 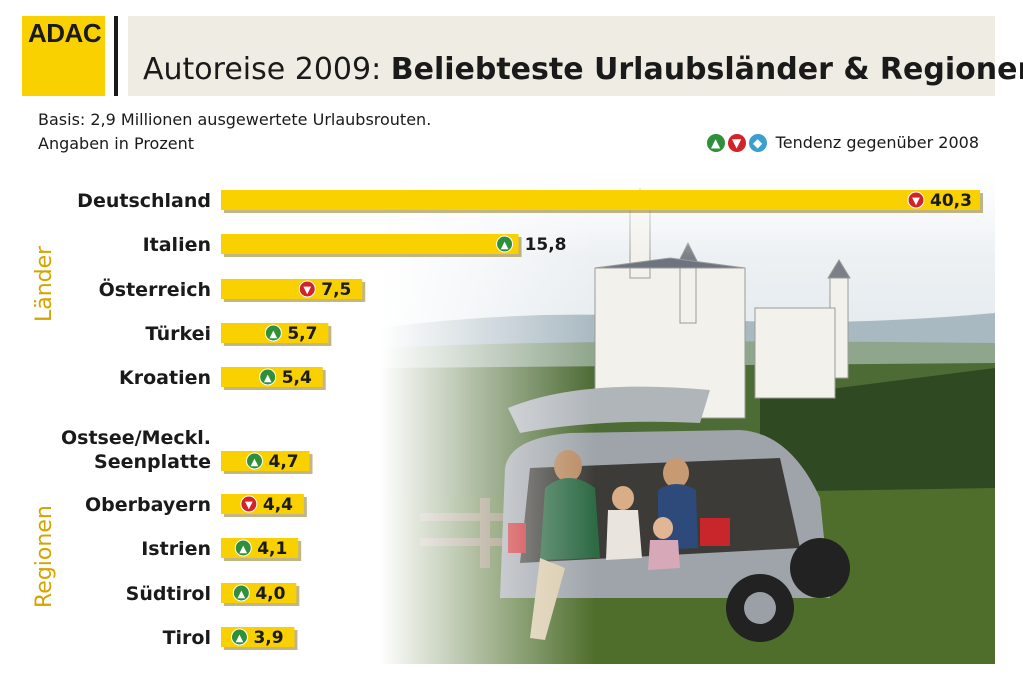 What do you see at coordinates (278, 505) in the screenshot?
I see `value-label-oberbayern: 4,4` at bounding box center [278, 505].